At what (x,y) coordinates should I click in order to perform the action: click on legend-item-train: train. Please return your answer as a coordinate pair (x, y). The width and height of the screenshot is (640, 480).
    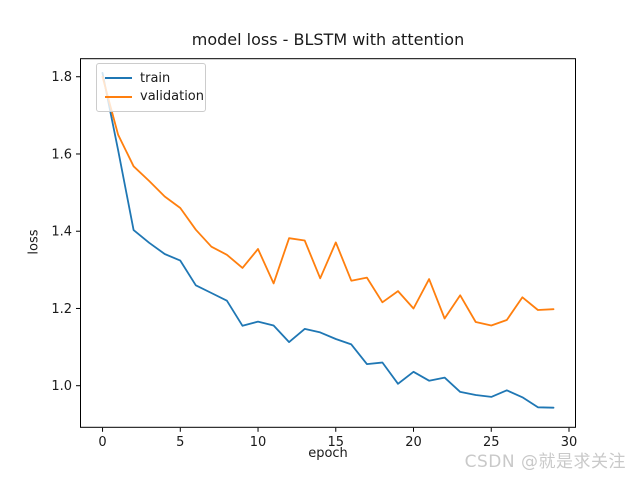
    Looking at the image, I should click on (151, 78).